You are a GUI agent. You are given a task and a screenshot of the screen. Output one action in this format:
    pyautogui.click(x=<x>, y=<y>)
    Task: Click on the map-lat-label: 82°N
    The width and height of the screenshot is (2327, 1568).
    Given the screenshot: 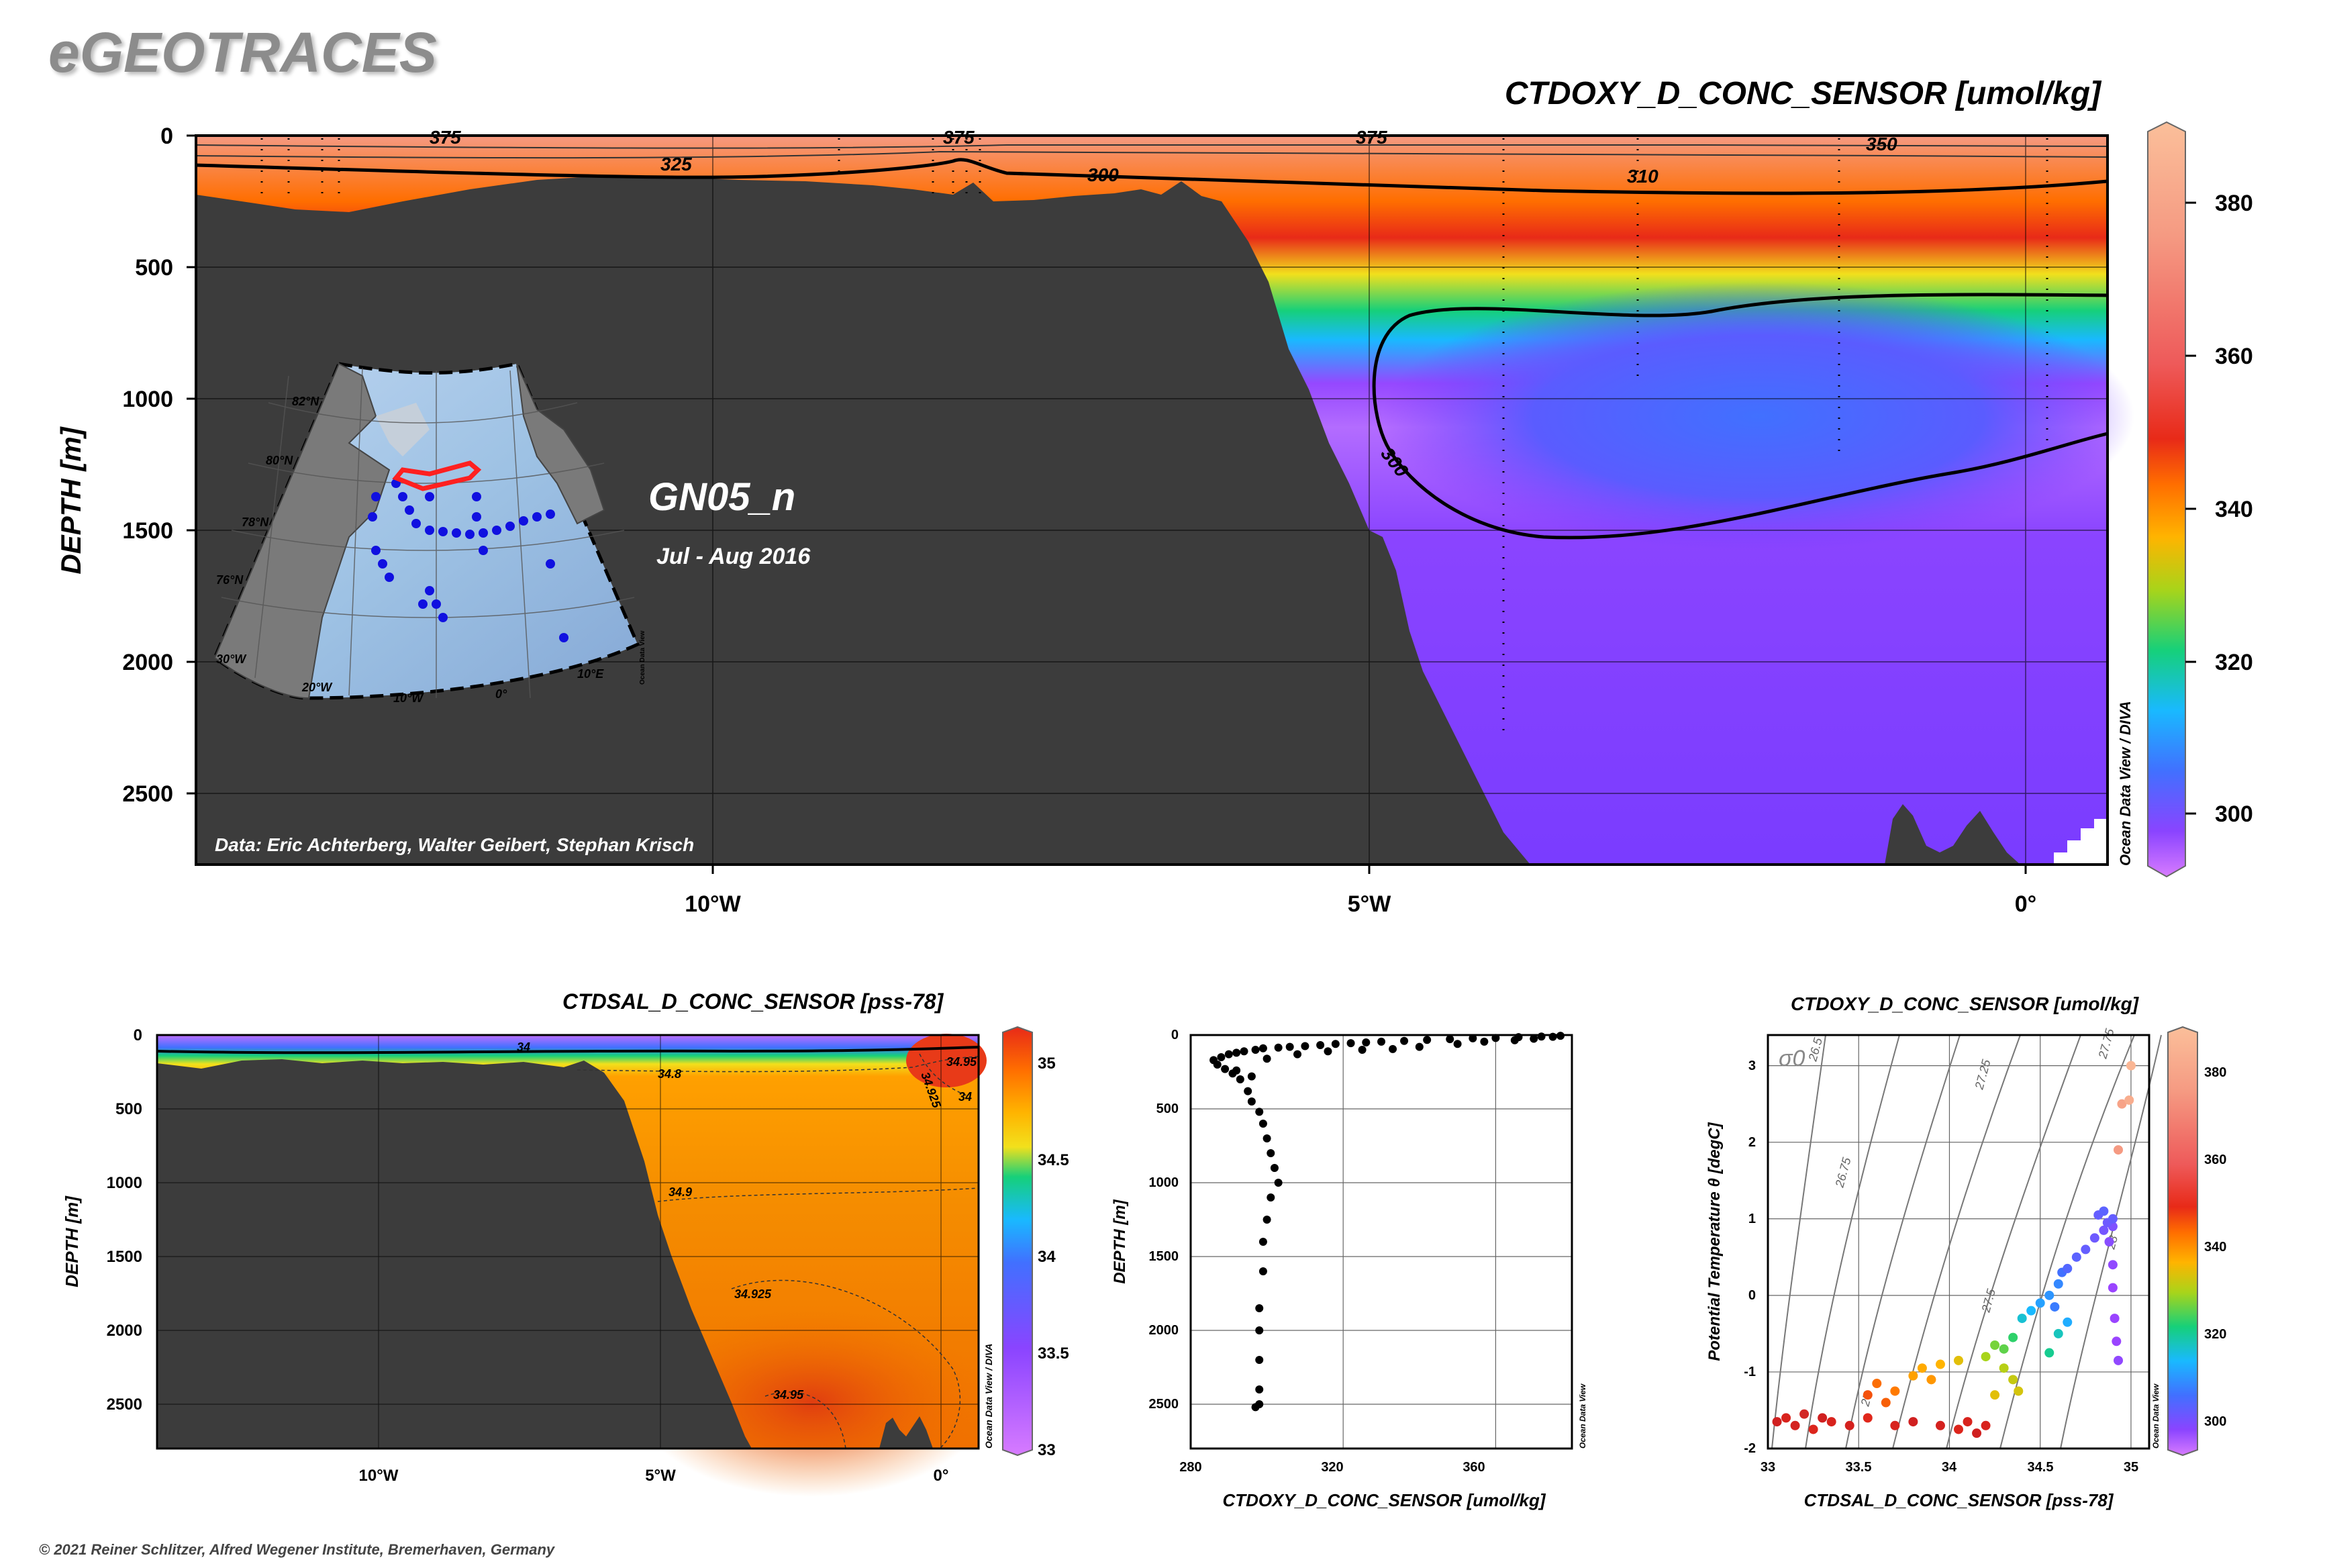 What is the action you would take?
    pyautogui.click(x=305, y=402)
    